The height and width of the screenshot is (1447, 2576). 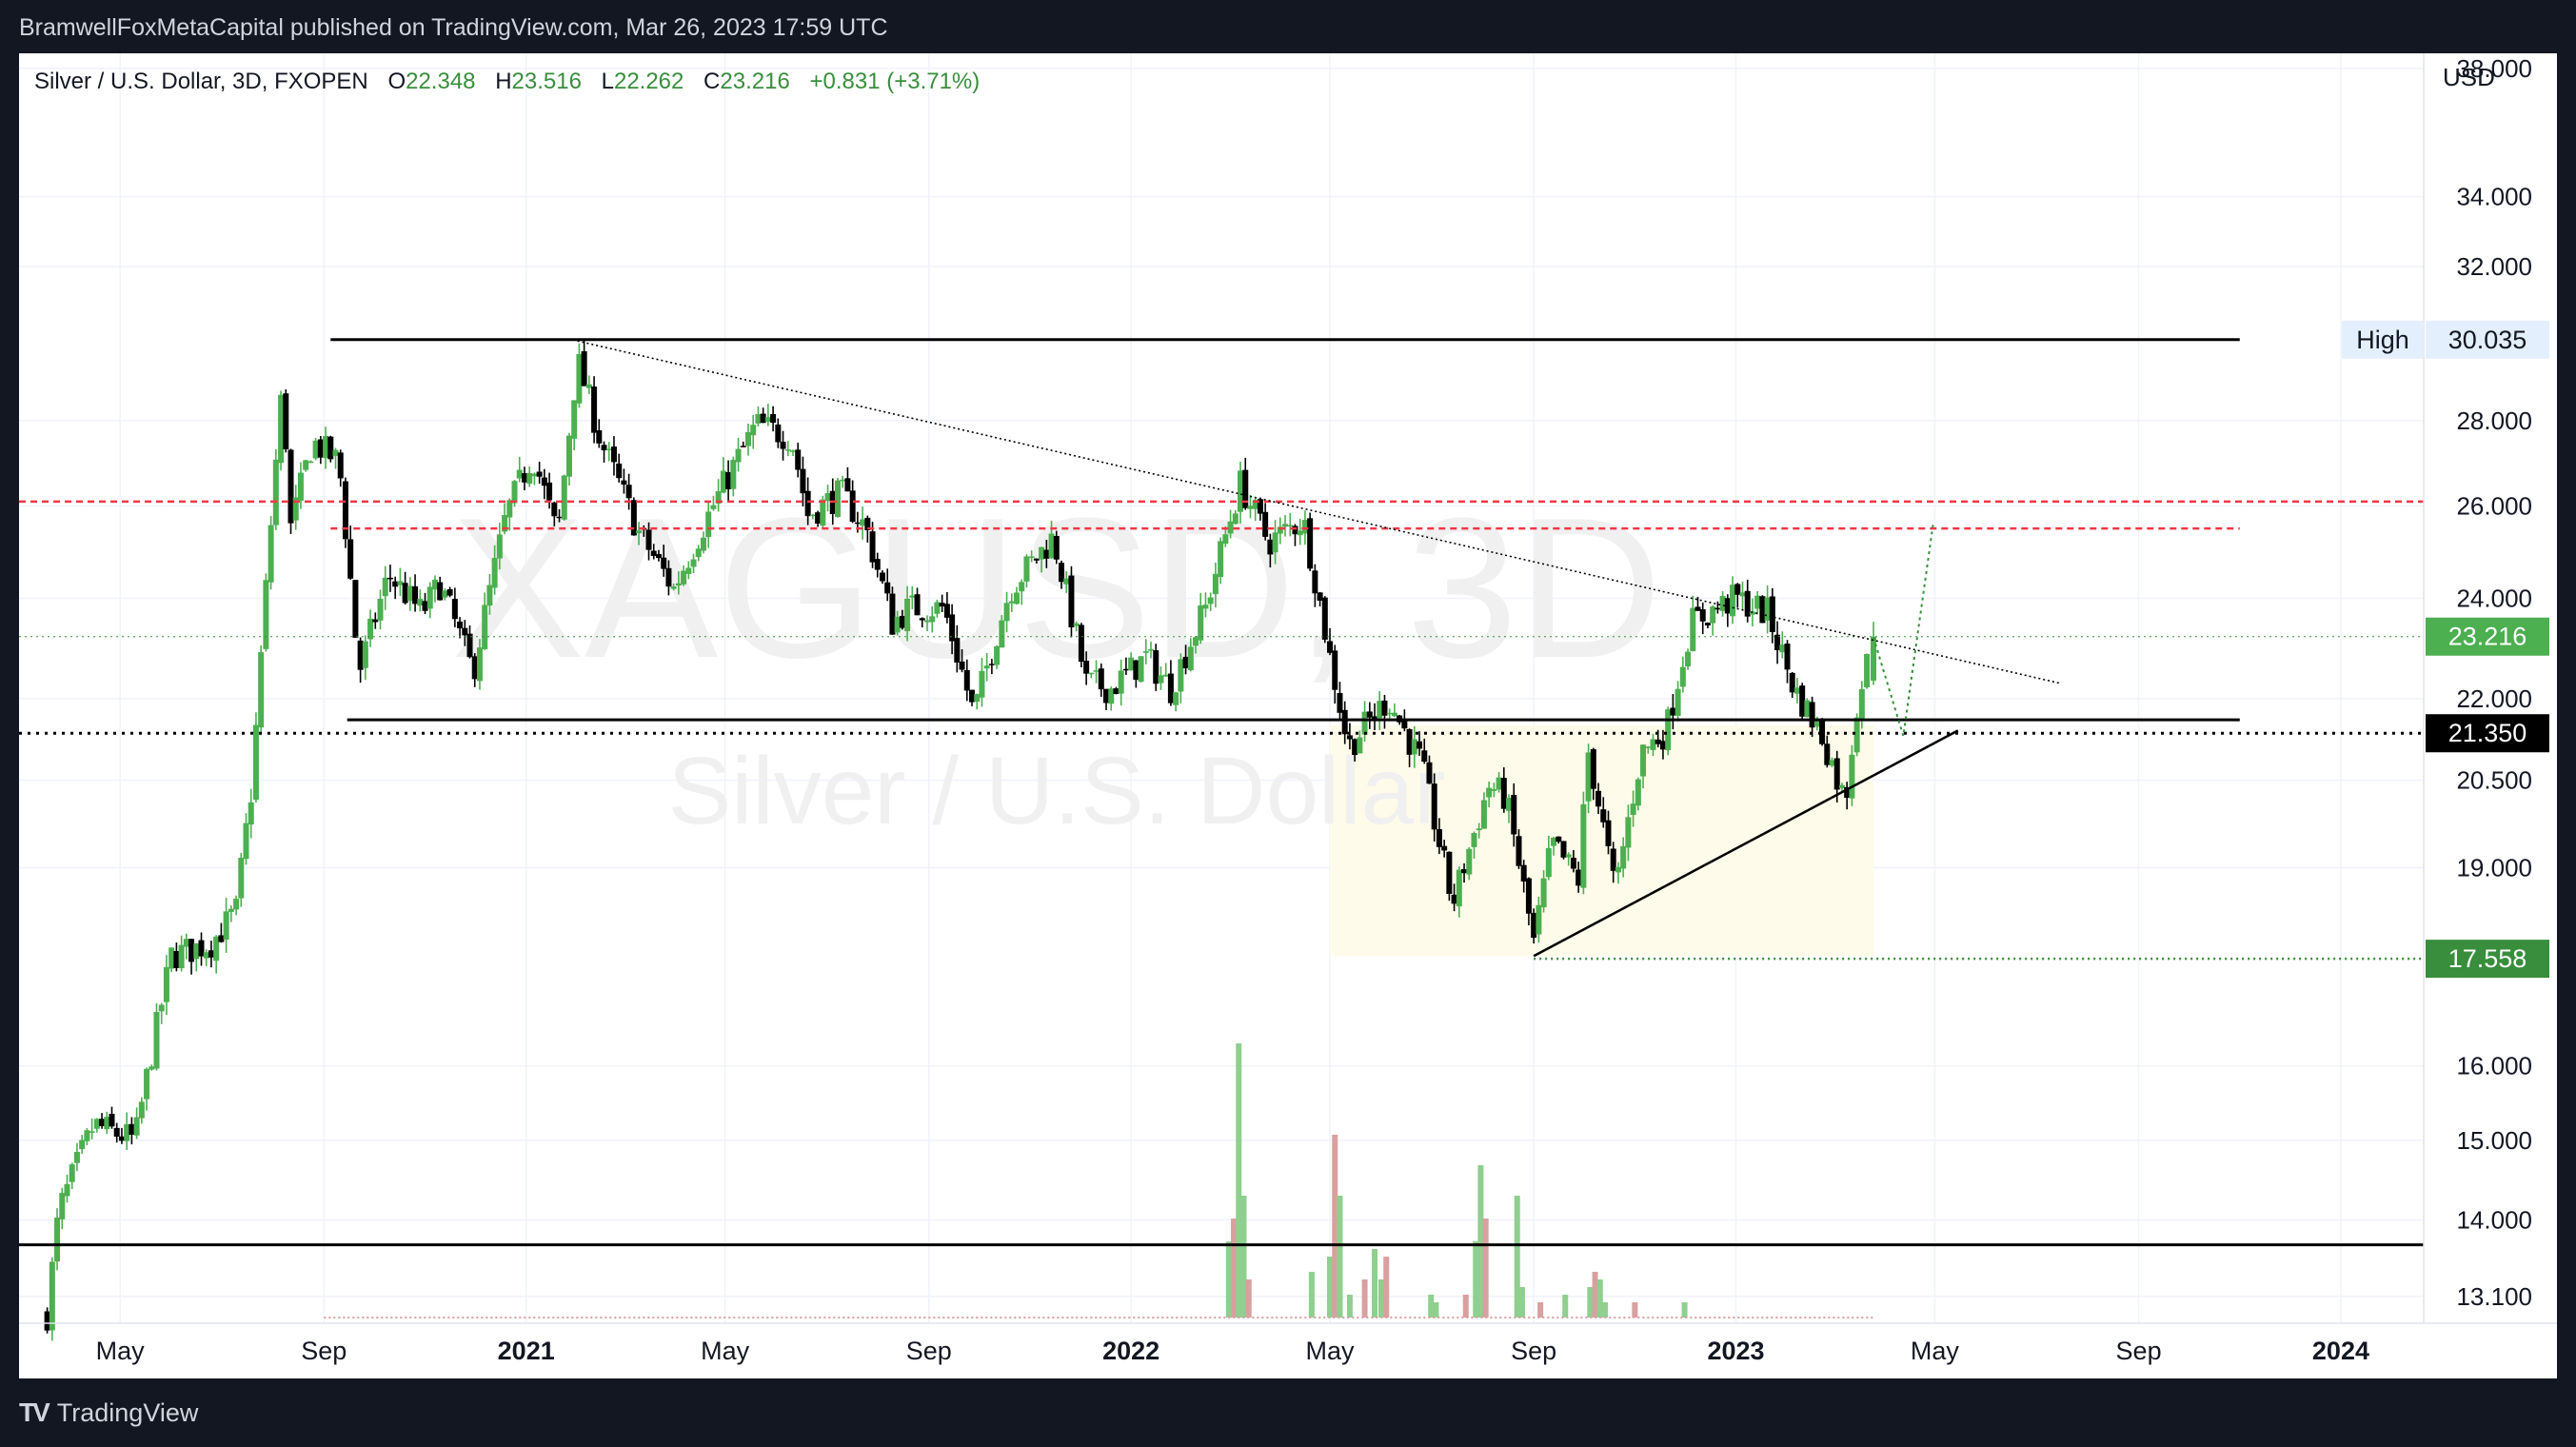 What do you see at coordinates (1736, 1351) in the screenshot?
I see `time-tick-label: 2023` at bounding box center [1736, 1351].